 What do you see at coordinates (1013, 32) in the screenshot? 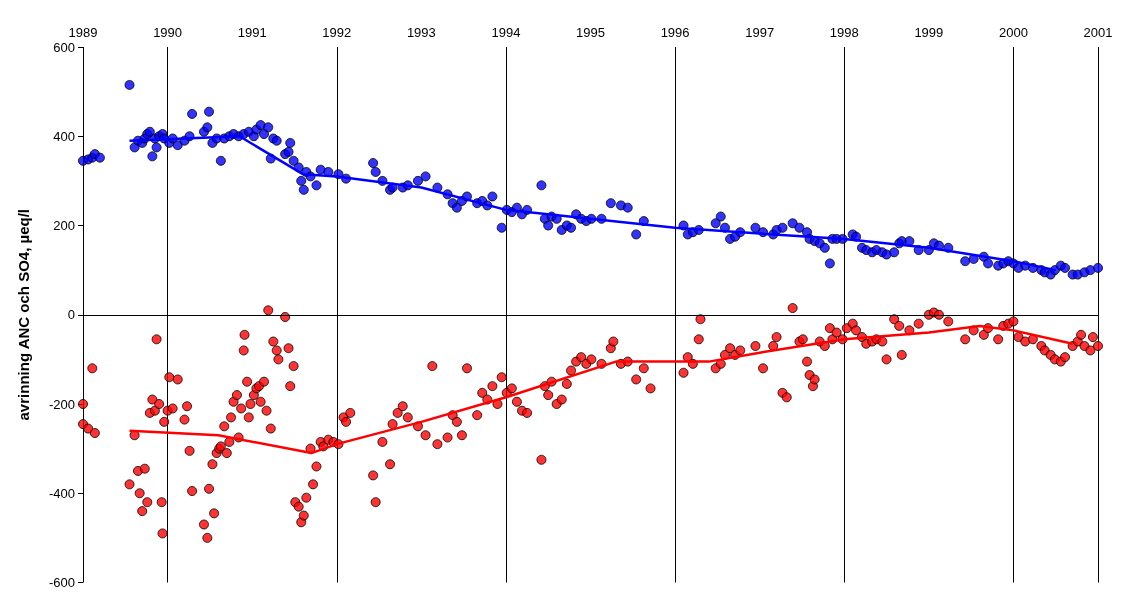
I see `x-tick-label: 2000` at bounding box center [1013, 32].